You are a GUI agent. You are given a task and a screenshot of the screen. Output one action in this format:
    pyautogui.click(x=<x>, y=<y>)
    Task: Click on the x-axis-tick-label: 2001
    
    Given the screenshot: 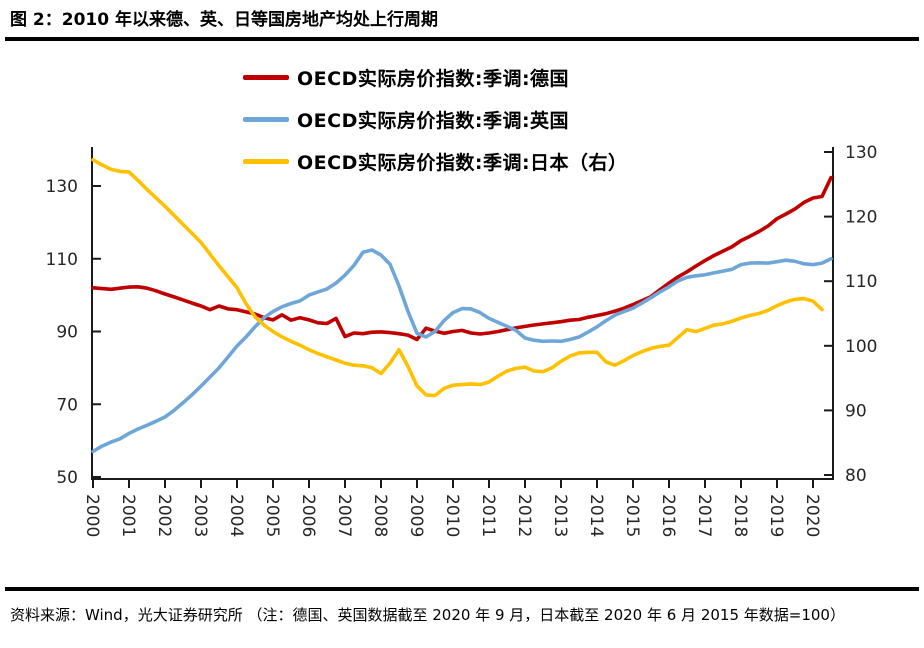 What is the action you would take?
    pyautogui.click(x=128, y=515)
    